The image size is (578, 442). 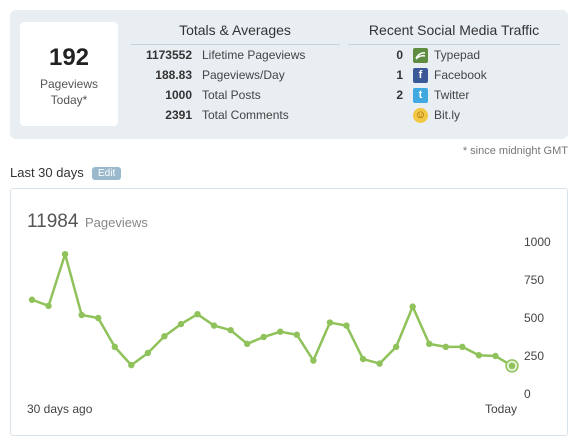 What do you see at coordinates (515, 151) in the screenshot?
I see `since-midnight-note: * since midnight GMT` at bounding box center [515, 151].